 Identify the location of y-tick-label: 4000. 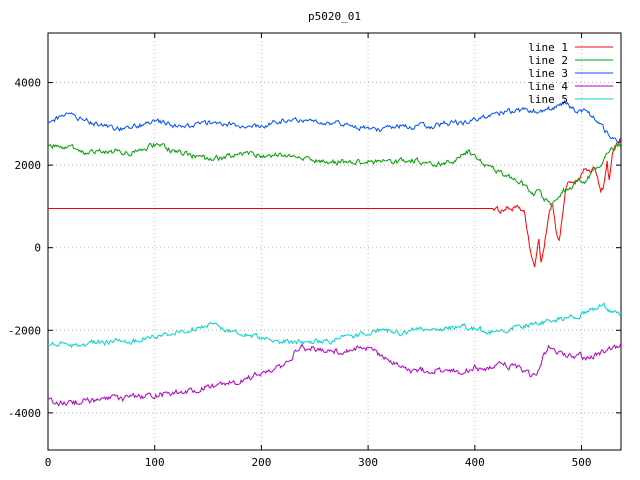
(28, 83).